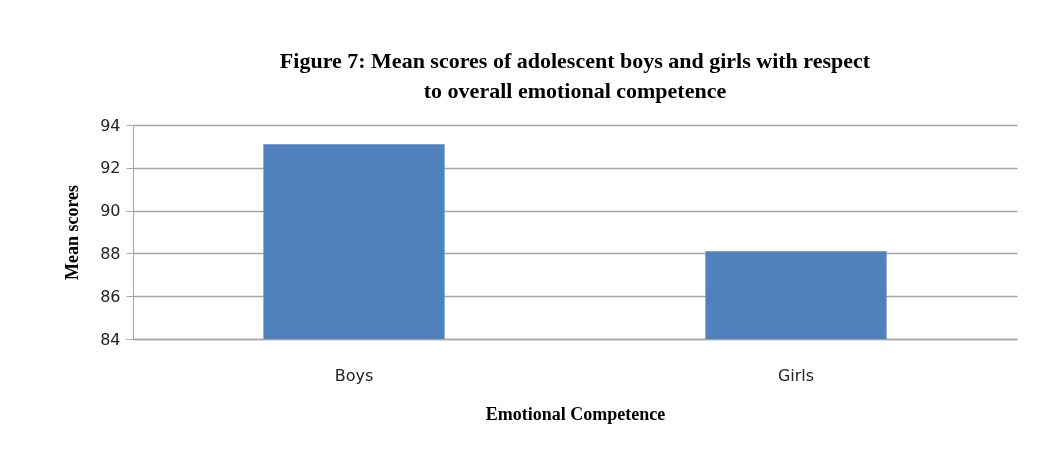 Image resolution: width=1055 pixels, height=465 pixels. Describe the element at coordinates (796, 375) in the screenshot. I see `x-tick-label: Girls` at that location.